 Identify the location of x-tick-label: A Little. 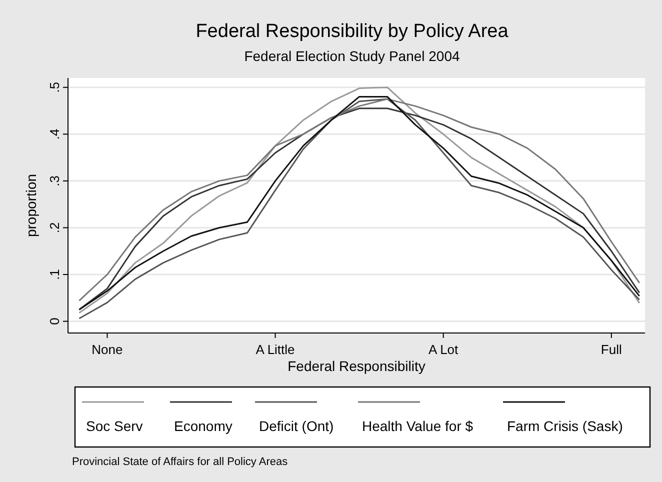
(275, 349).